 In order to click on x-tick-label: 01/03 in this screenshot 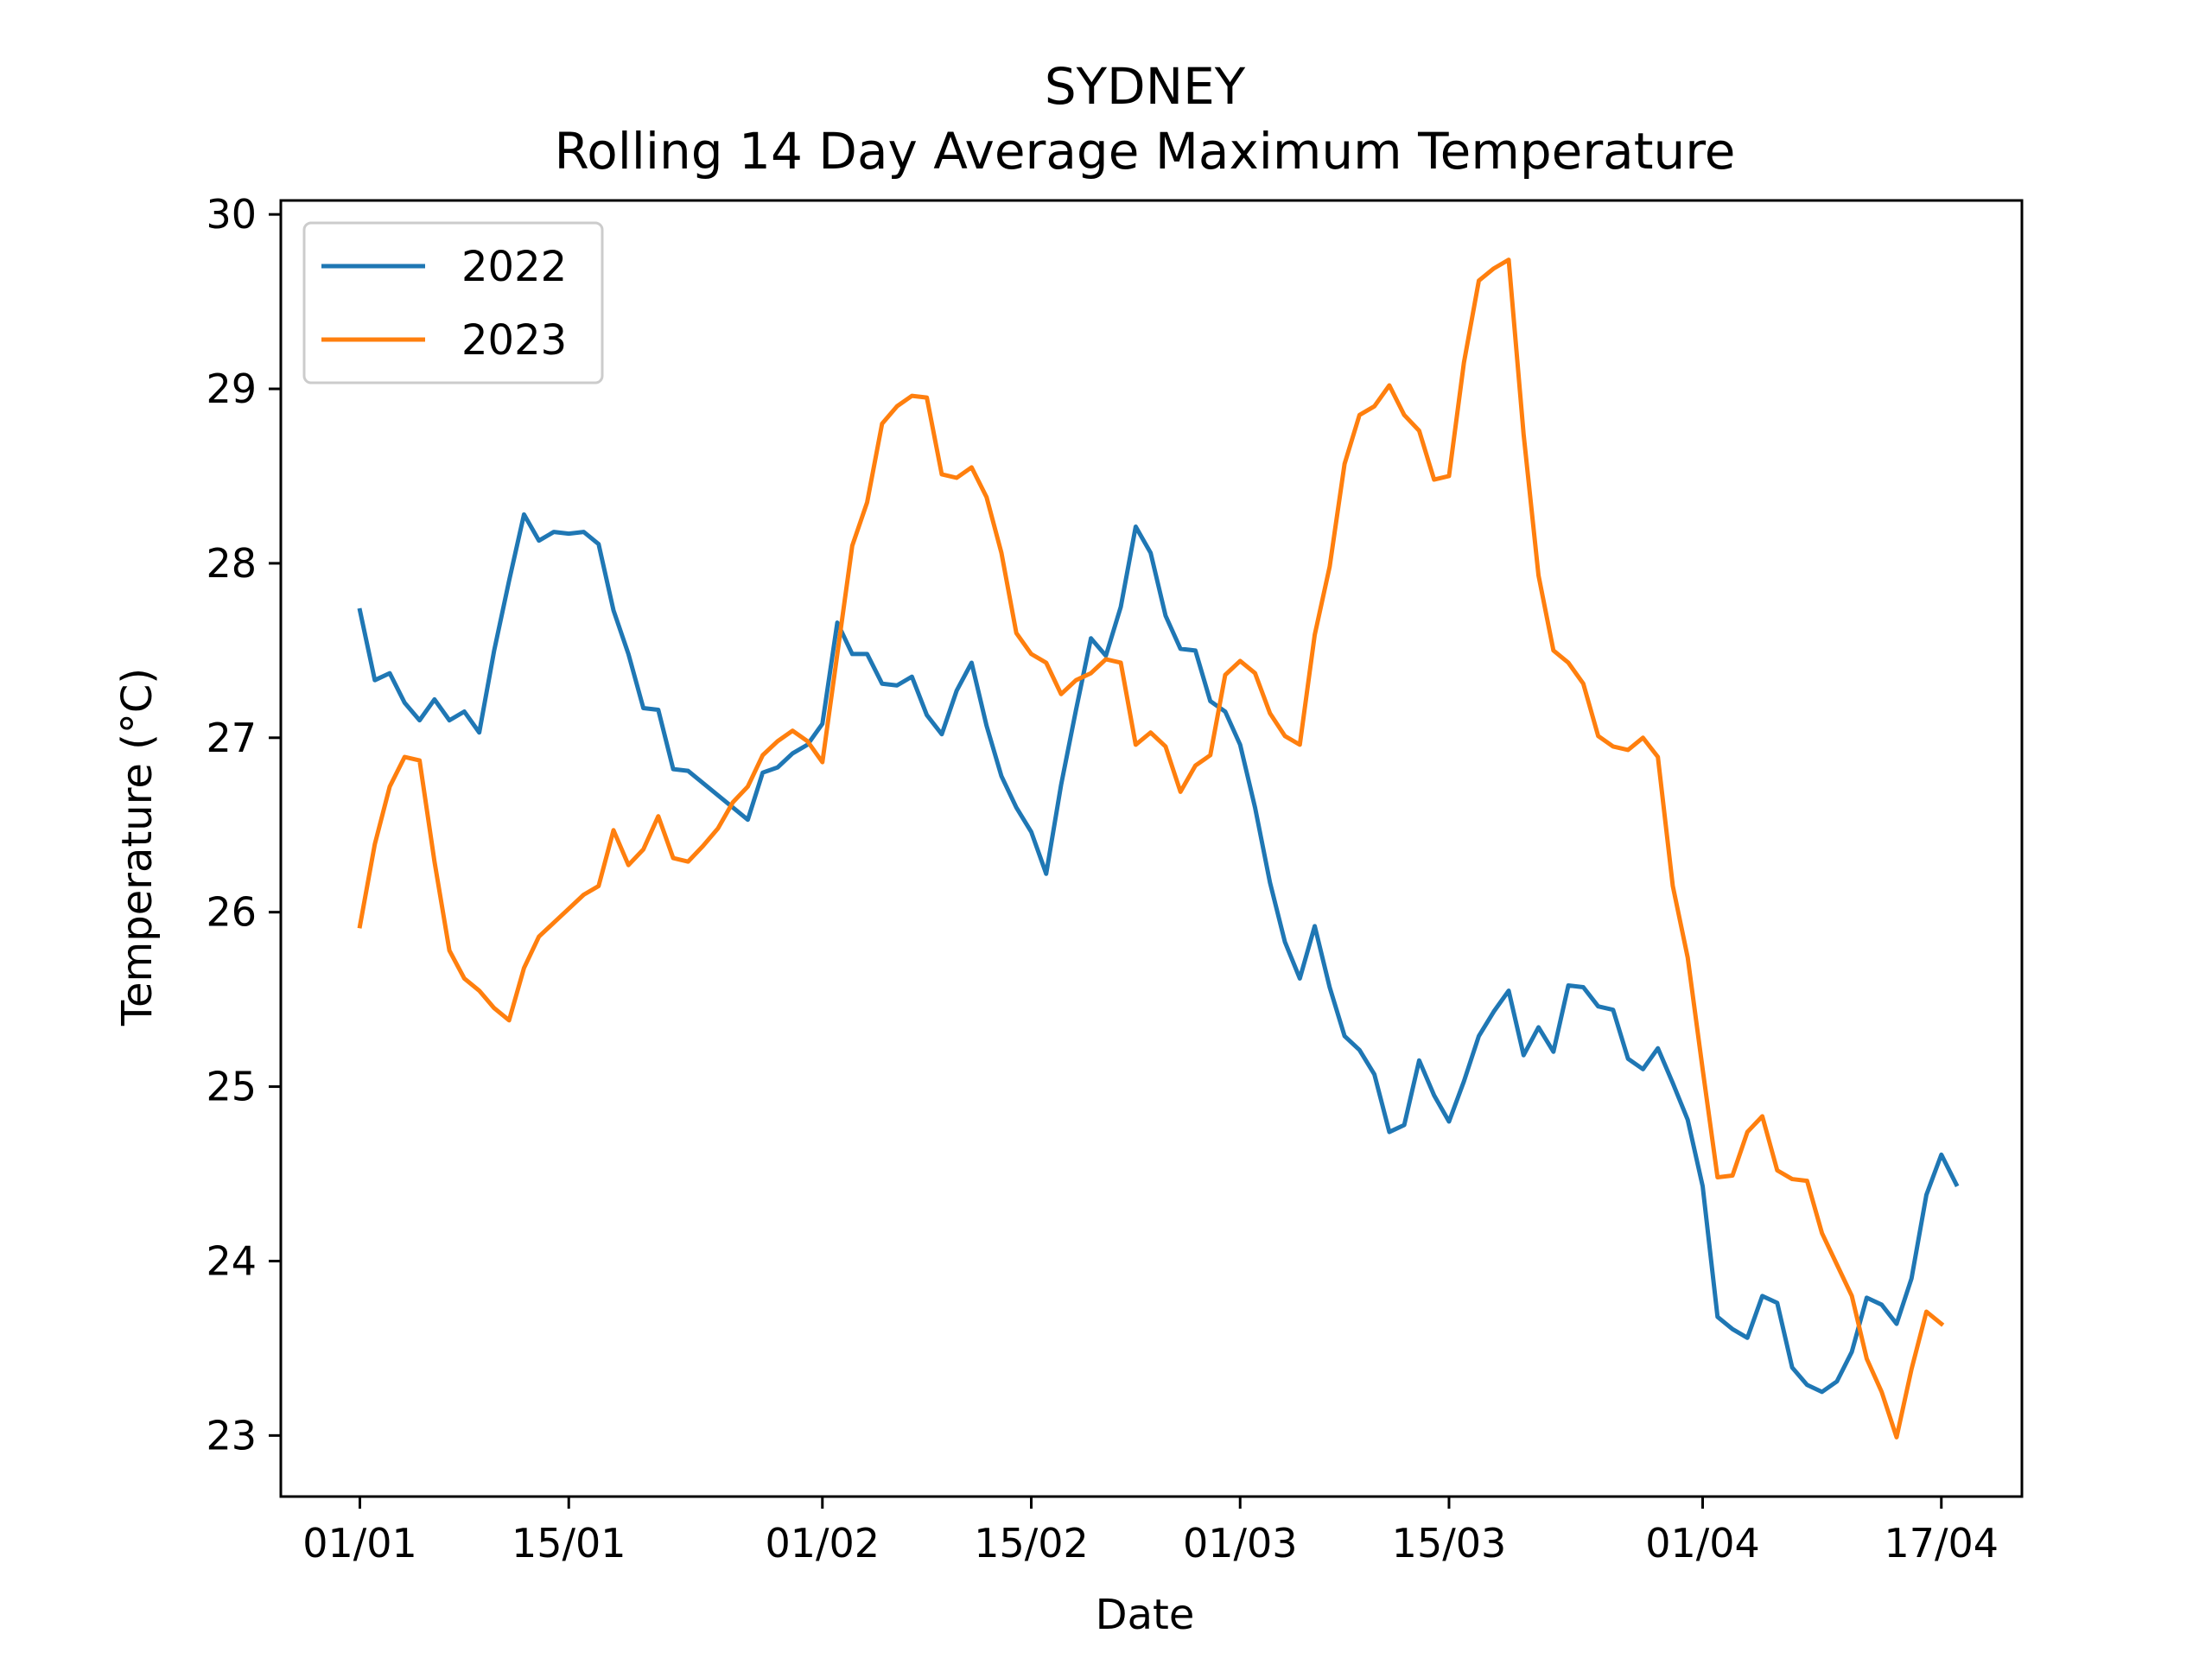, I will do `click(1240, 1543)`.